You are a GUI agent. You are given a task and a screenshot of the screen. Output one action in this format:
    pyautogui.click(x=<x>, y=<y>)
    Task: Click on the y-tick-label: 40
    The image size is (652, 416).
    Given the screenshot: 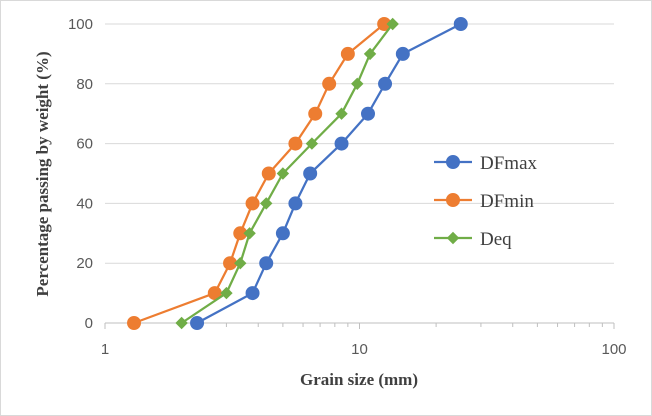 What is the action you would take?
    pyautogui.click(x=84, y=203)
    